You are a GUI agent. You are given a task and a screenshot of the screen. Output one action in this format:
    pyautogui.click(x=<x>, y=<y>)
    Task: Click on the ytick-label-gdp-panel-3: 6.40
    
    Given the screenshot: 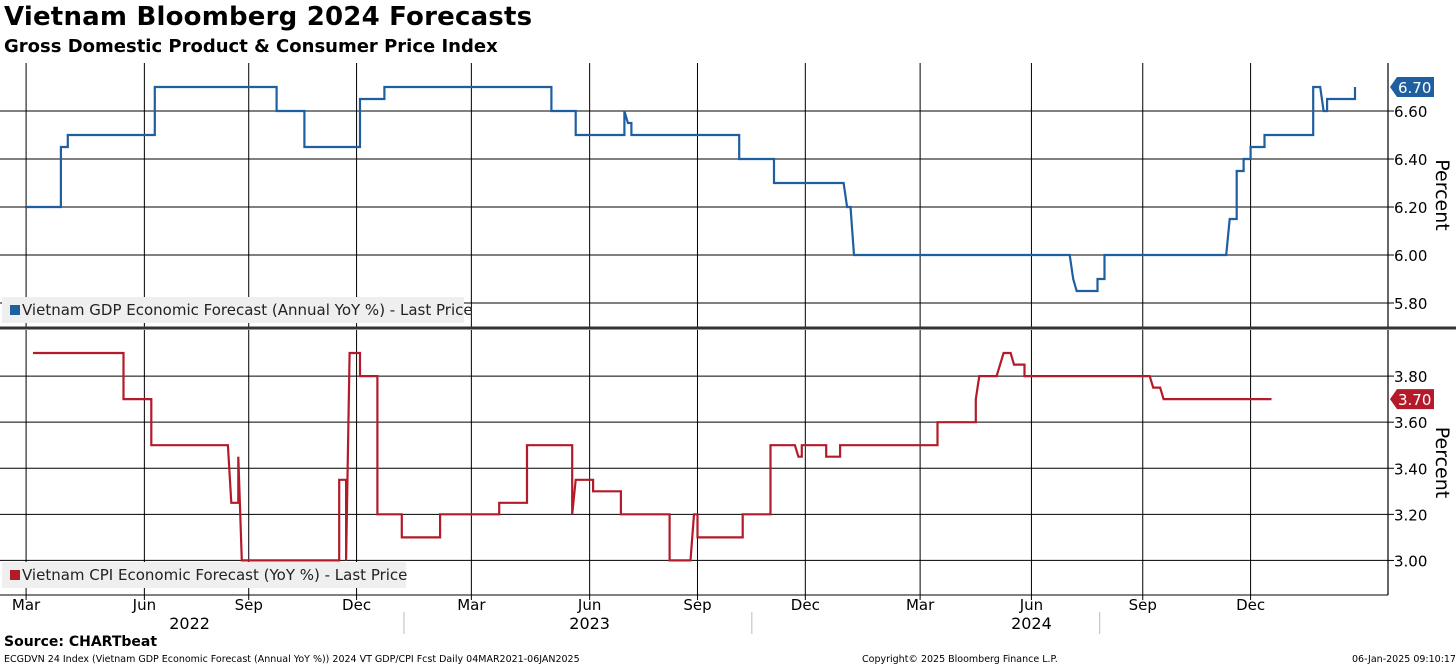 What is the action you would take?
    pyautogui.click(x=1410, y=160)
    